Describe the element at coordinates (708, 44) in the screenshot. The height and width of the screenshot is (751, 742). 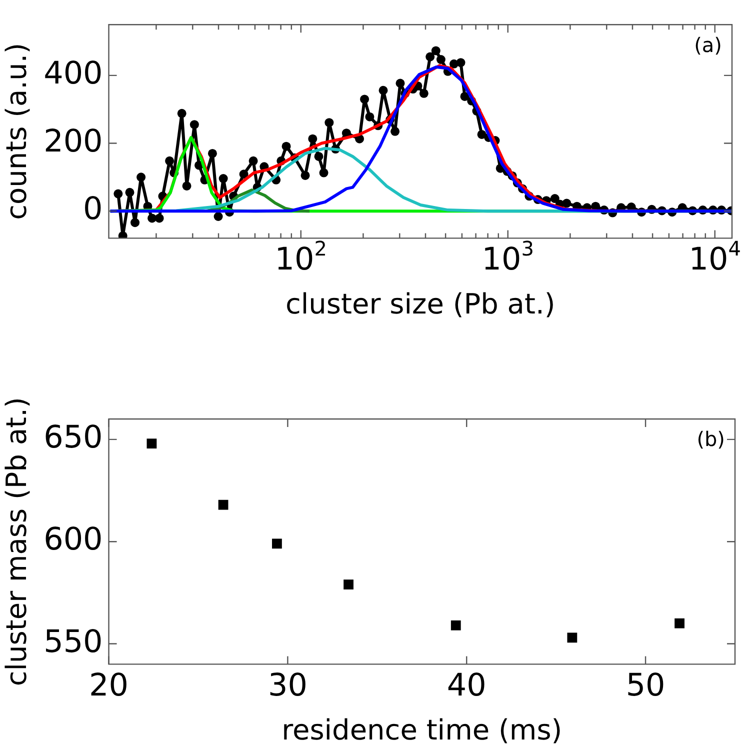
I see `annotation: (a)` at that location.